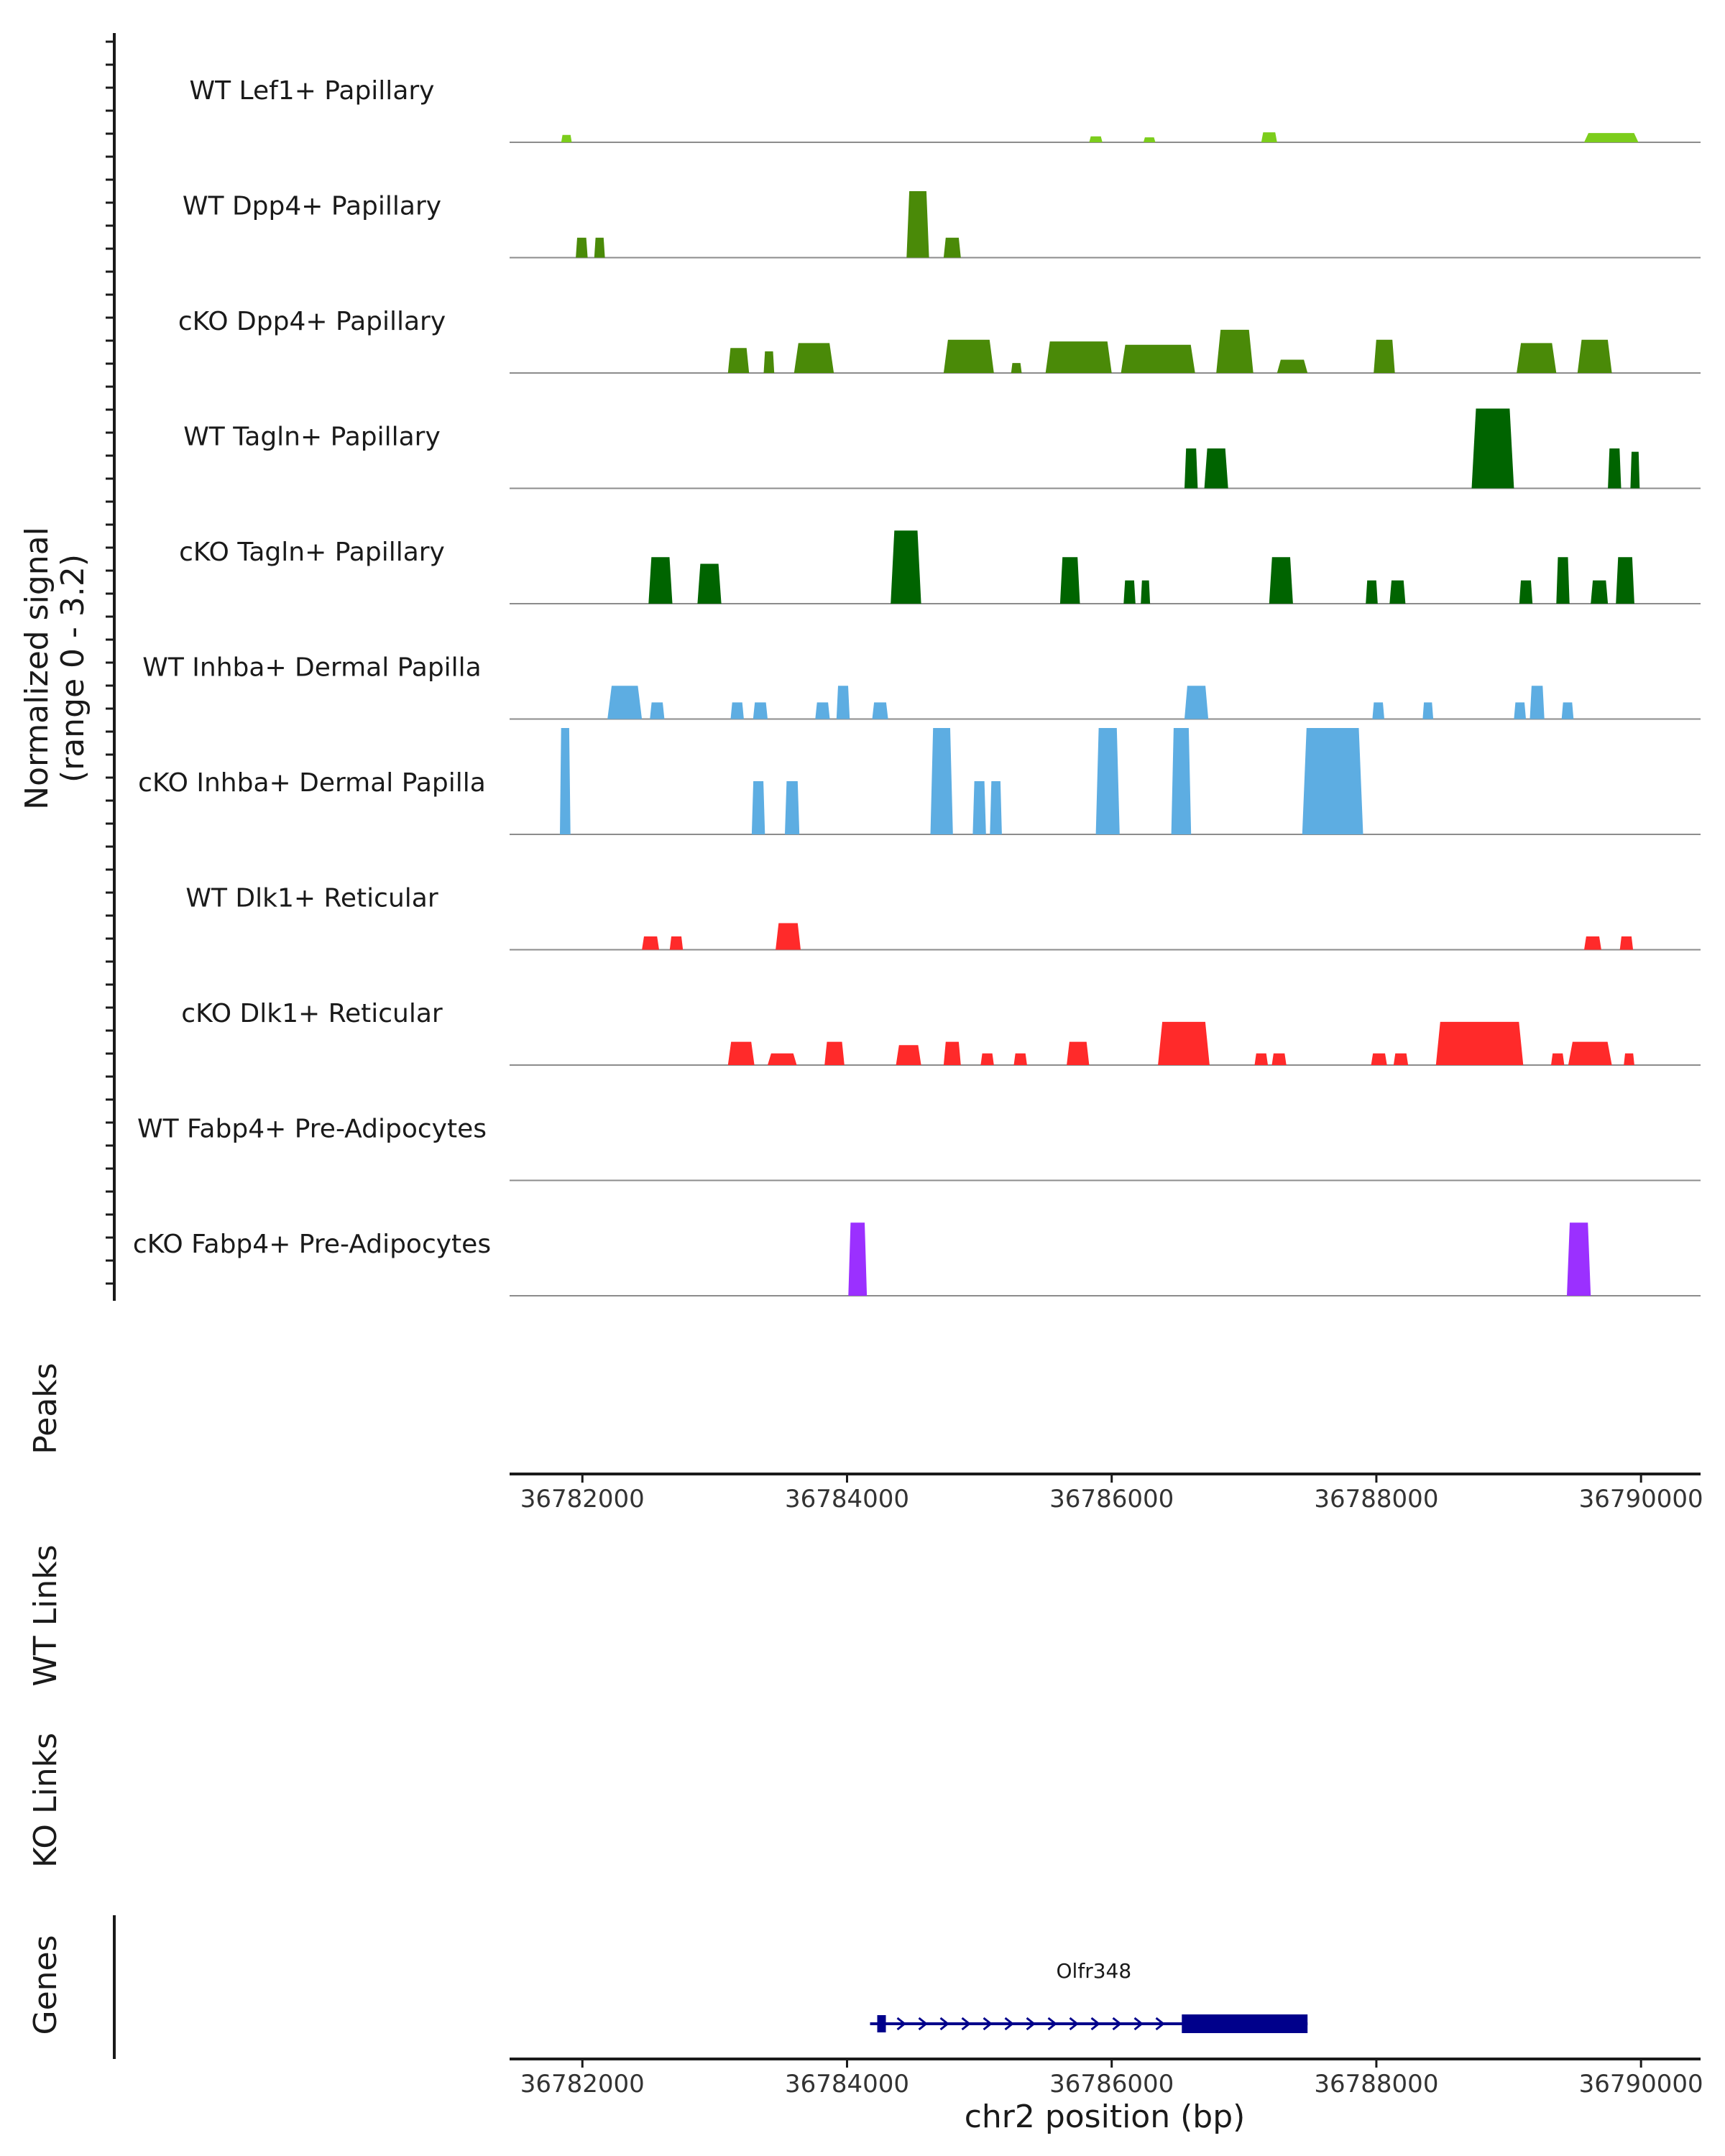 The width and height of the screenshot is (1725, 2156). Describe the element at coordinates (312, 206) in the screenshot. I see `track-label: WT Dpp4+ Papillary` at that location.